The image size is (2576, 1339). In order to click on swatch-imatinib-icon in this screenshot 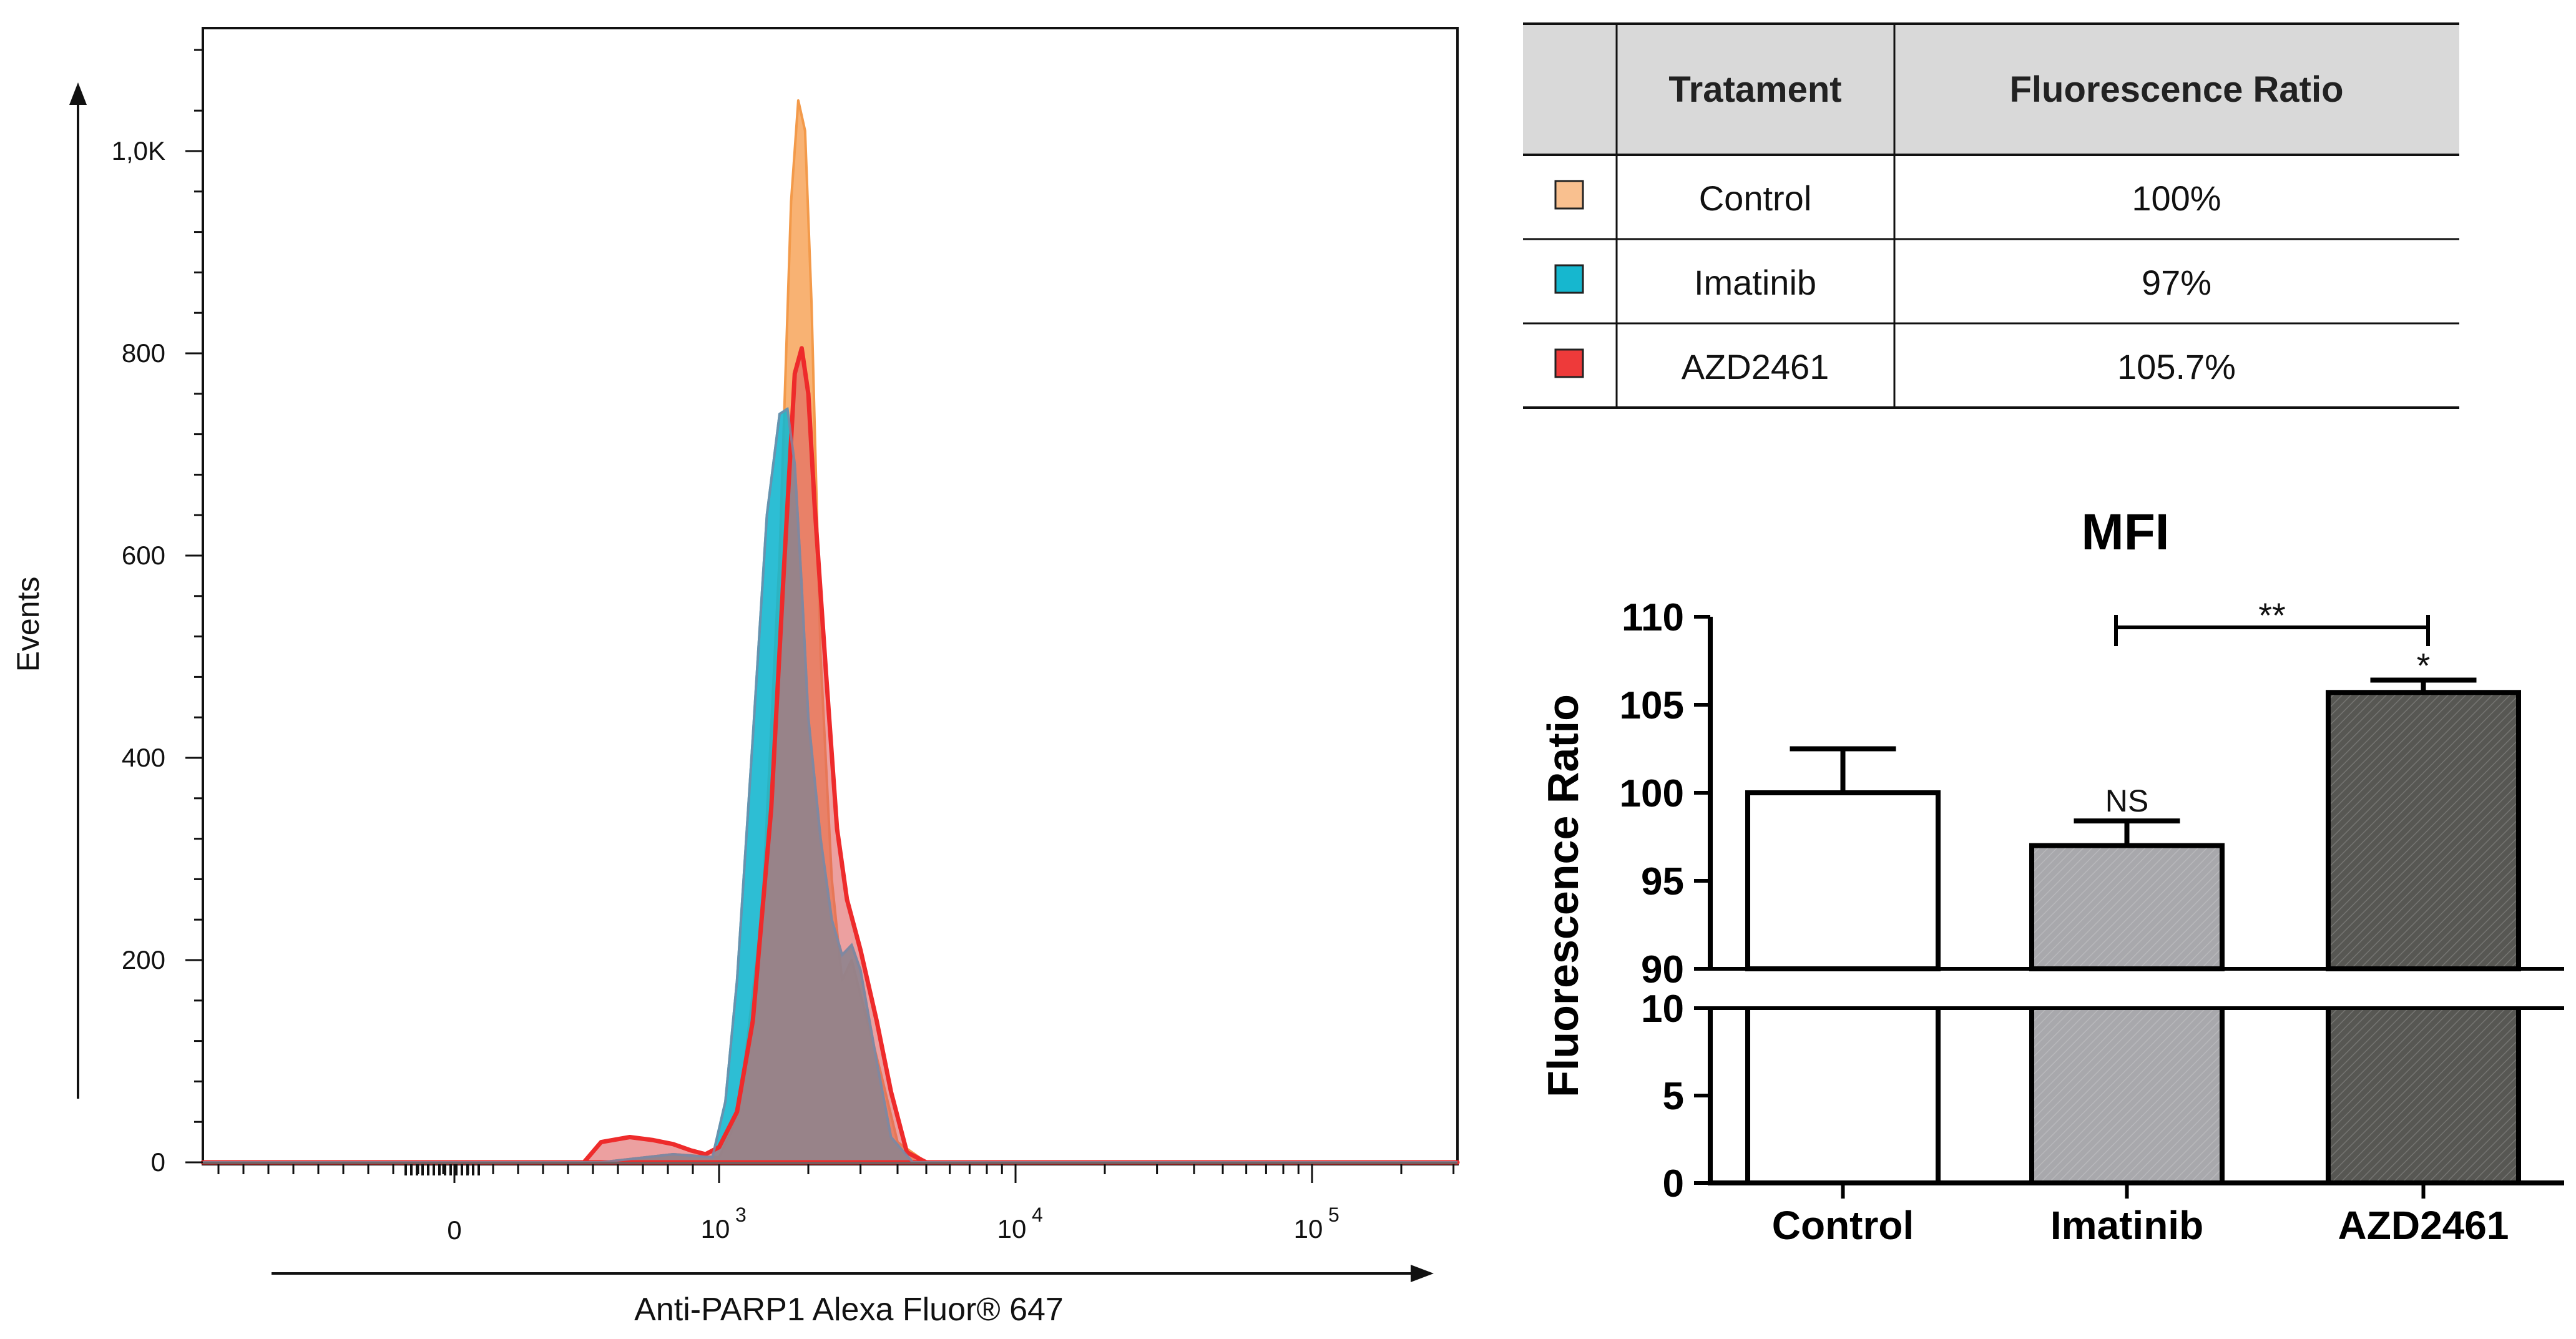, I will do `click(1569, 279)`.